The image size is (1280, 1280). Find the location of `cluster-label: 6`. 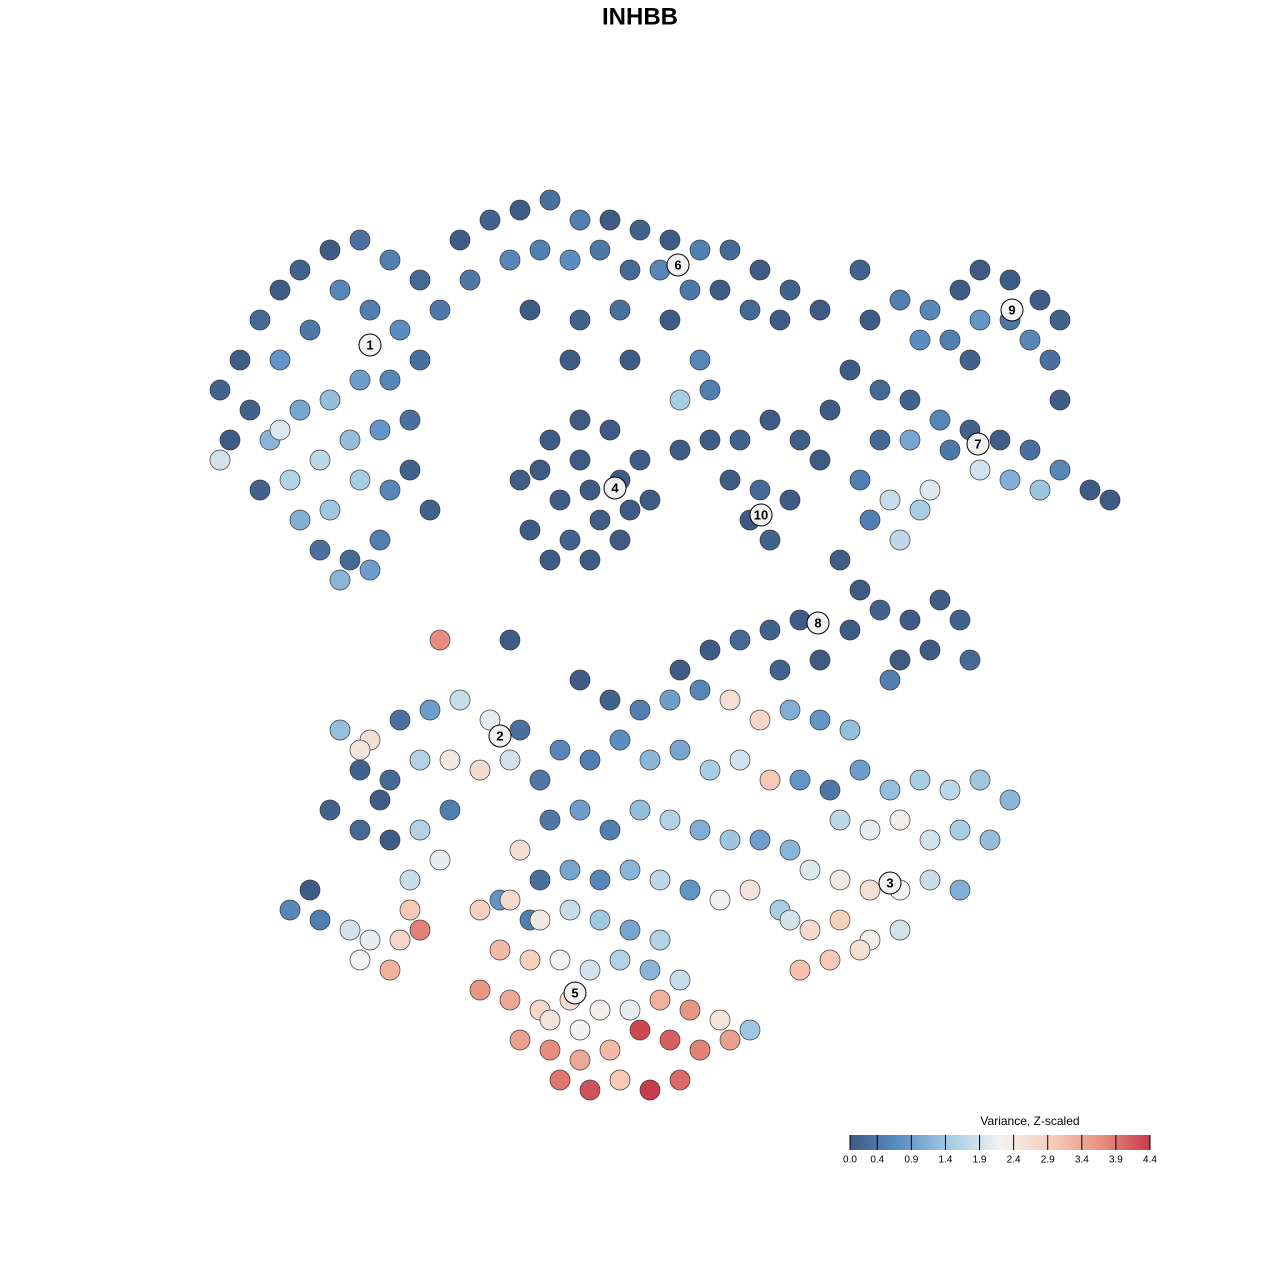

cluster-label: 6 is located at coordinates (677, 264).